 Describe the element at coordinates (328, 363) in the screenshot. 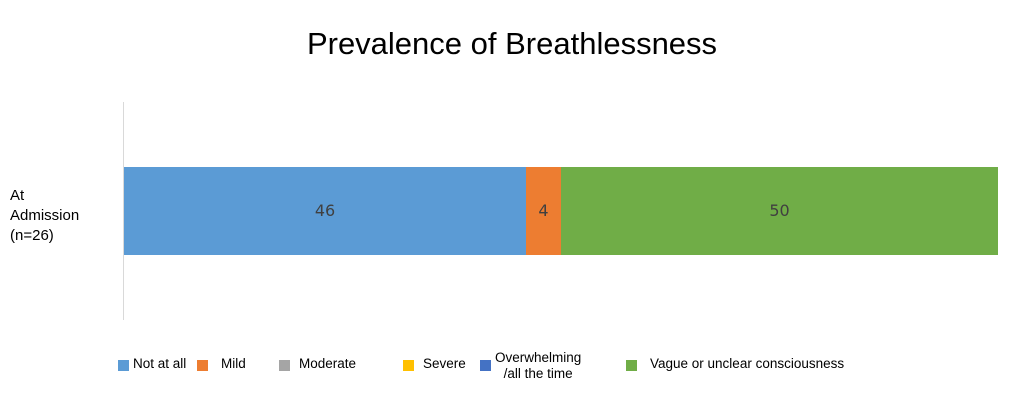

I see `legend-label-2: Moderate` at that location.